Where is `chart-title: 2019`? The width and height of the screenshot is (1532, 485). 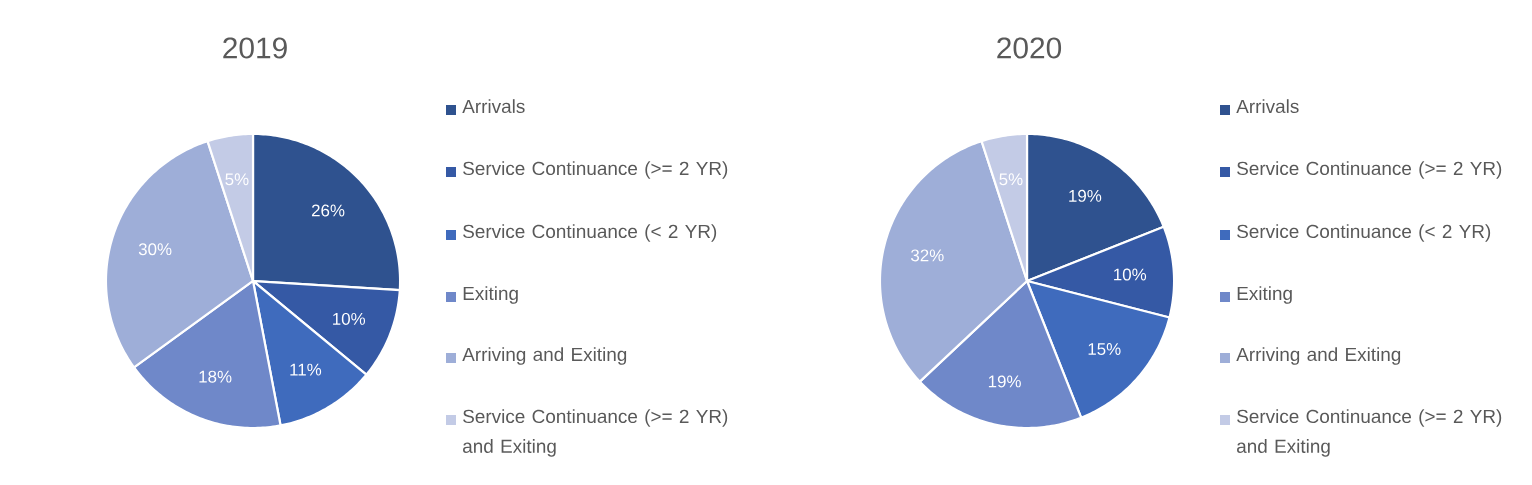
chart-title: 2019 is located at coordinates (255, 48).